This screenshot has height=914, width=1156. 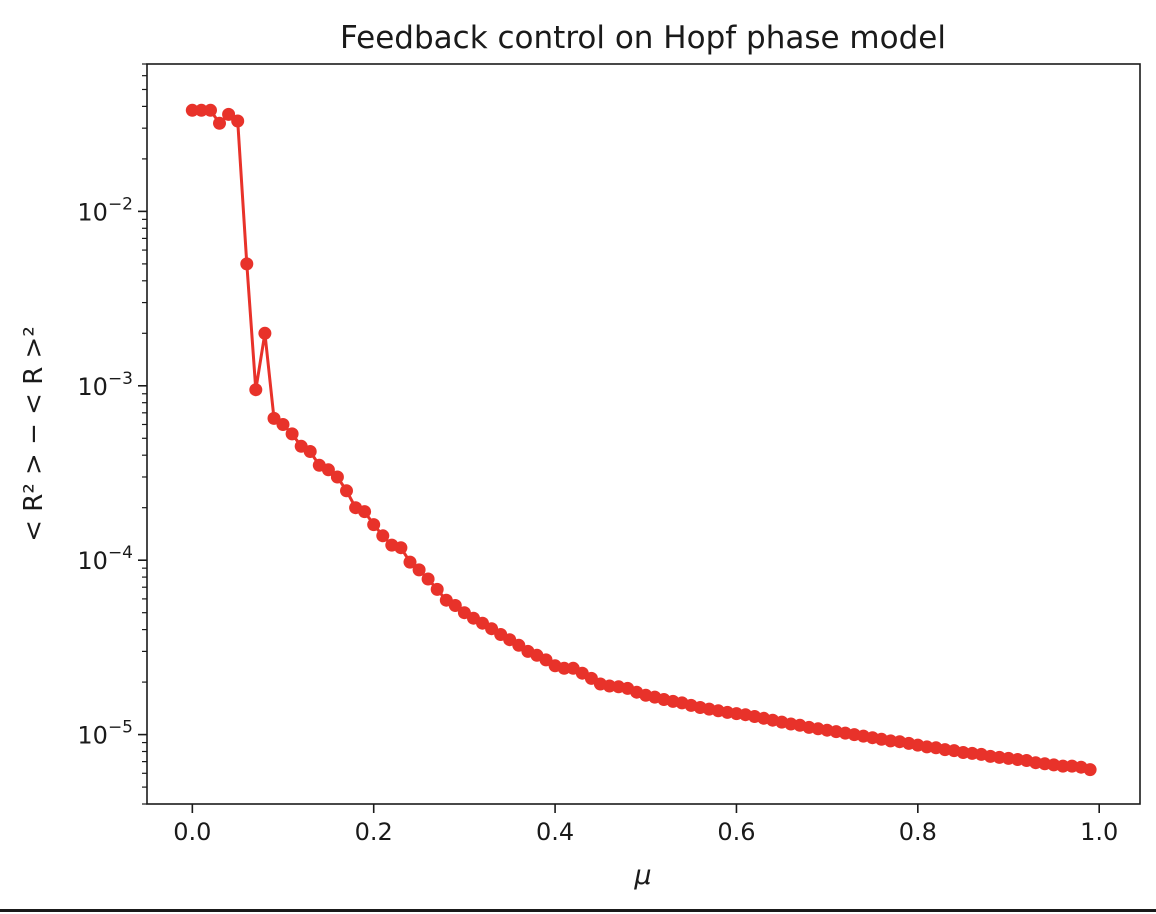 What do you see at coordinates (645, 825) in the screenshot?
I see `x-axis: 0.0 0.2 0.4 0.6 0.8 1.0` at bounding box center [645, 825].